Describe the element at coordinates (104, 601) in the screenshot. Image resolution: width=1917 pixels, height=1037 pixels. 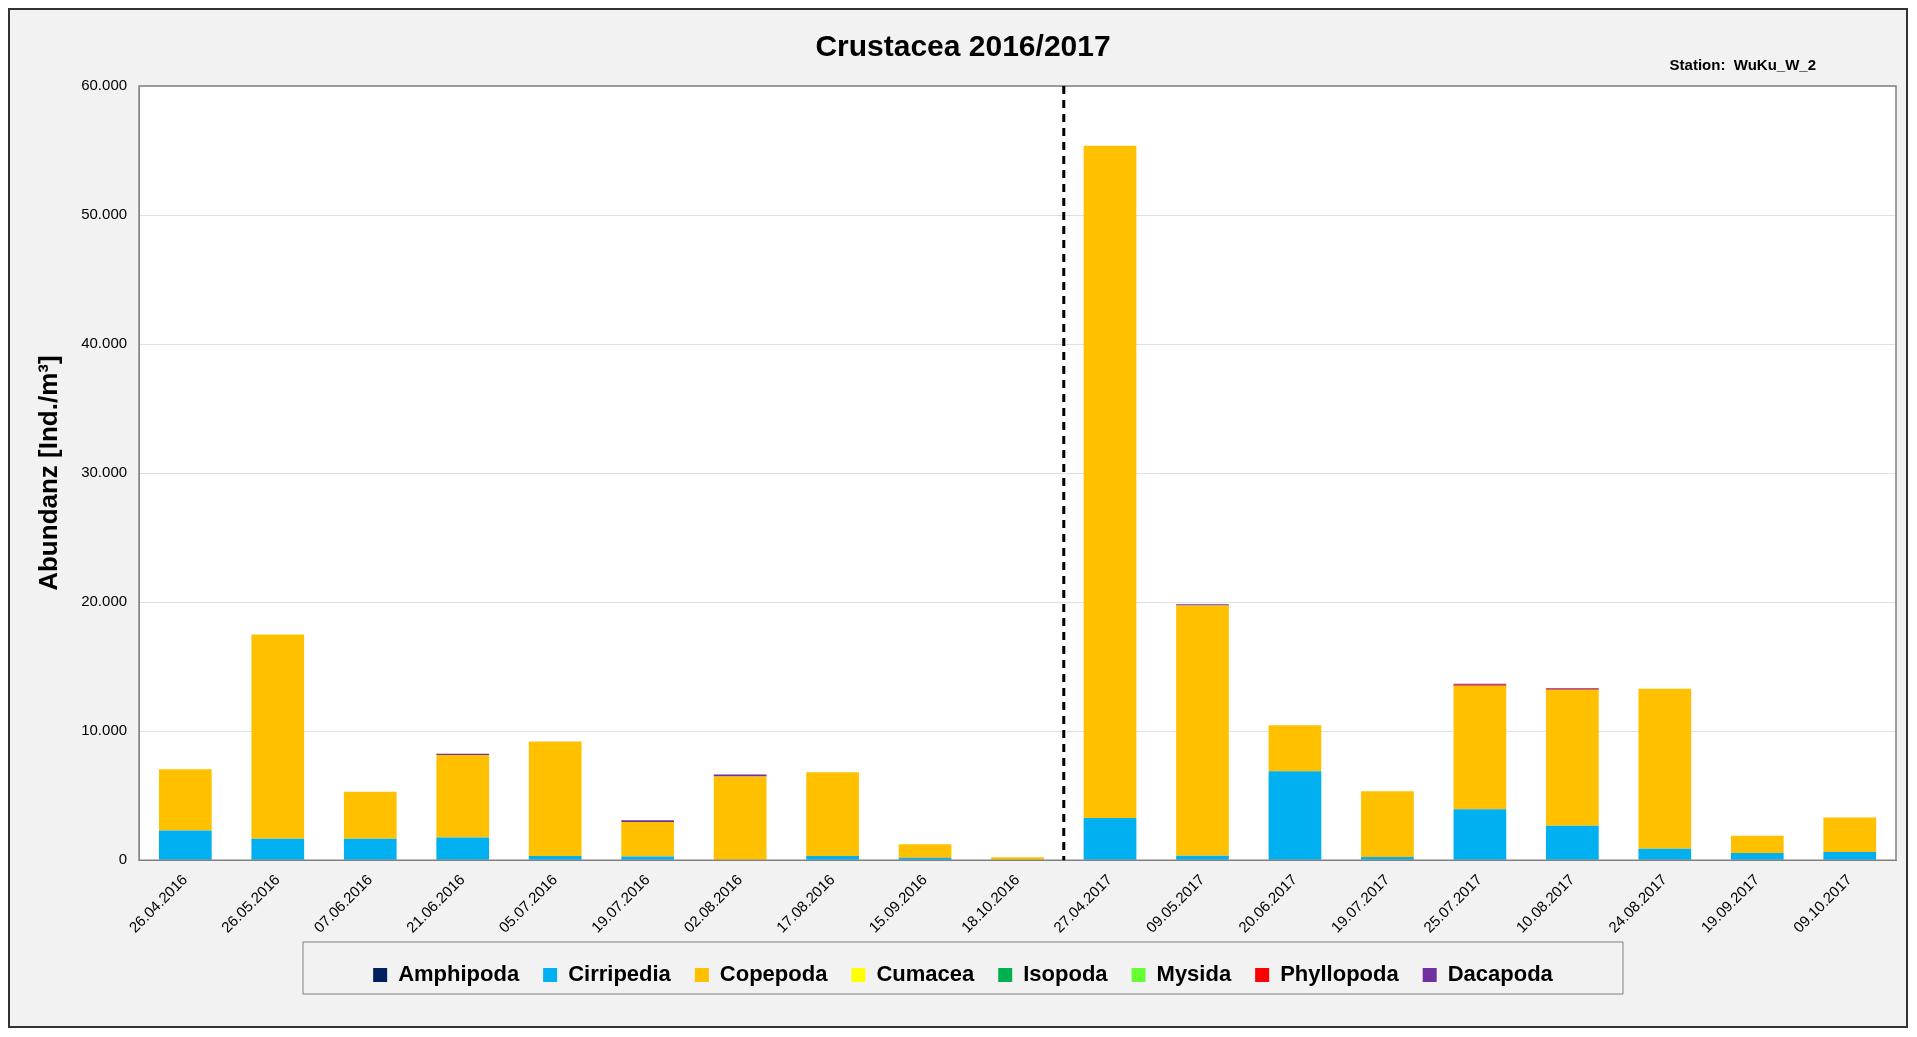
I see `y-tick-label: 20.000` at that location.